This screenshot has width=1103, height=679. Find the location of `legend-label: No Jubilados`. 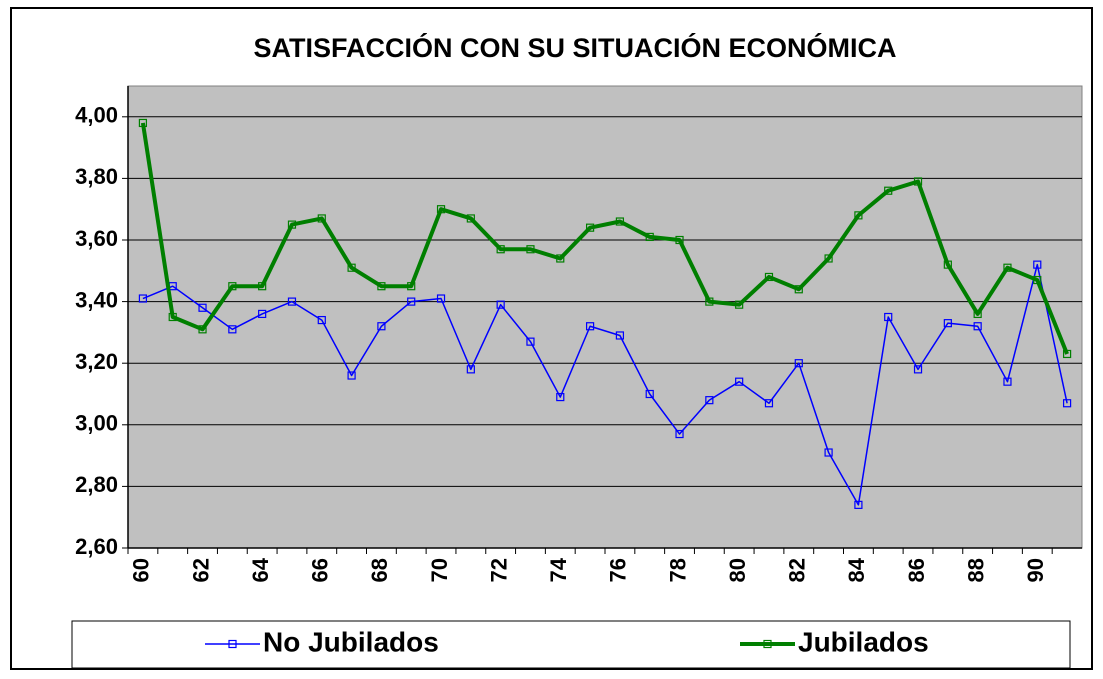

legend-label: No Jubilados is located at coordinates (351, 641).